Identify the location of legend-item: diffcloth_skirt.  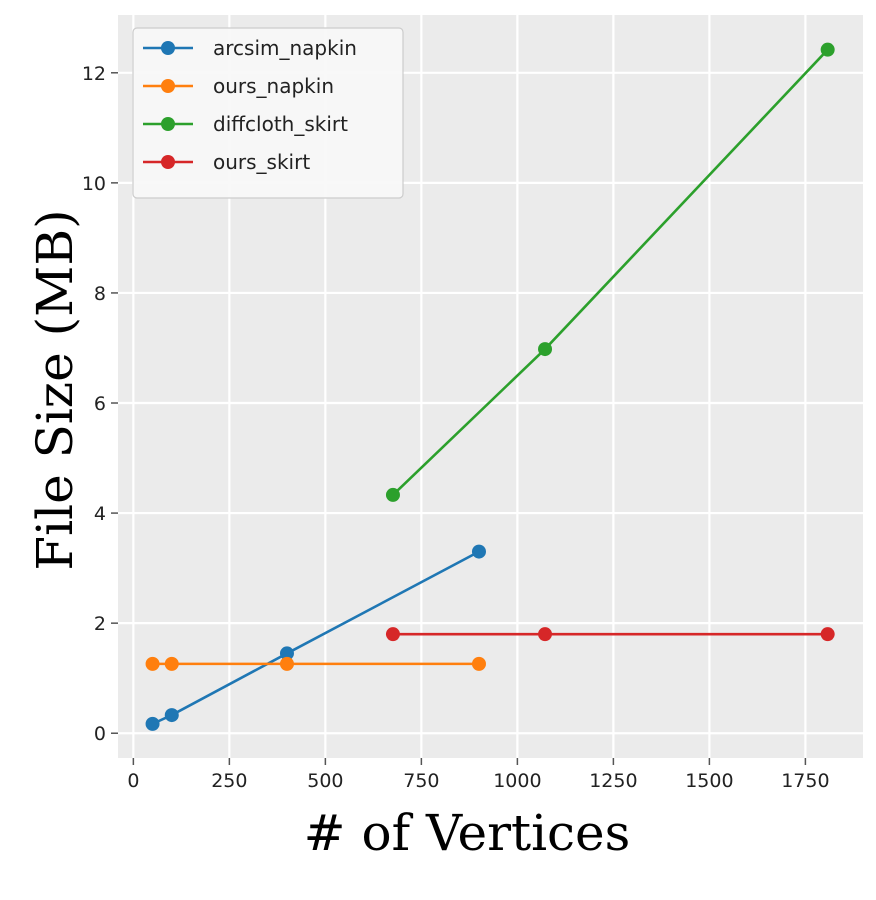
(245, 124).